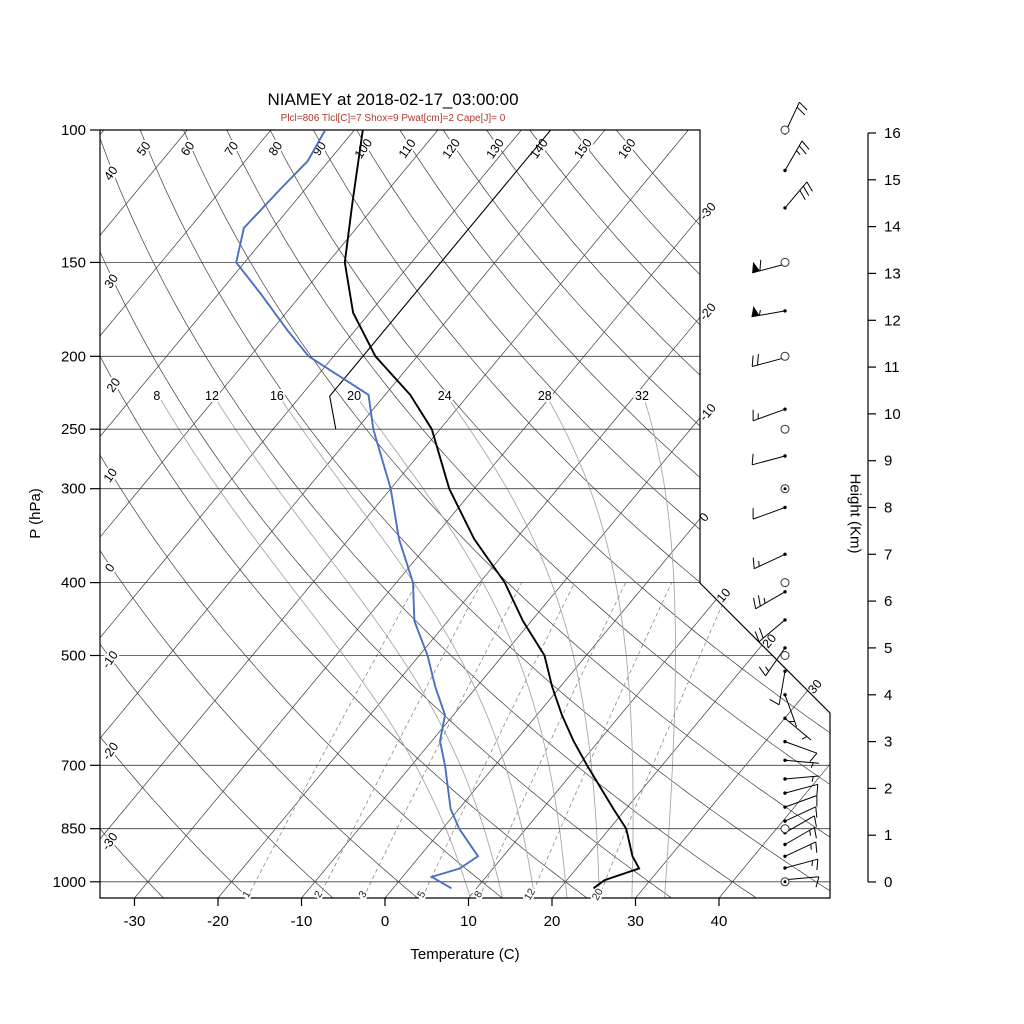  What do you see at coordinates (135, 921) in the screenshot?
I see `svg-text: -30` at bounding box center [135, 921].